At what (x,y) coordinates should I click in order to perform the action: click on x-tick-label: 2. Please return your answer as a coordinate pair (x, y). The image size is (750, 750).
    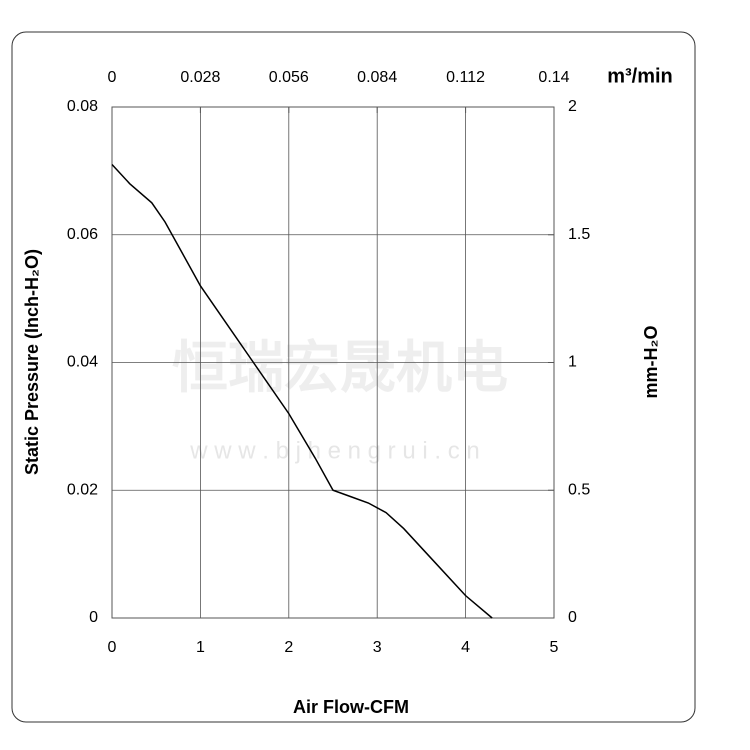
    Looking at the image, I should click on (288, 647).